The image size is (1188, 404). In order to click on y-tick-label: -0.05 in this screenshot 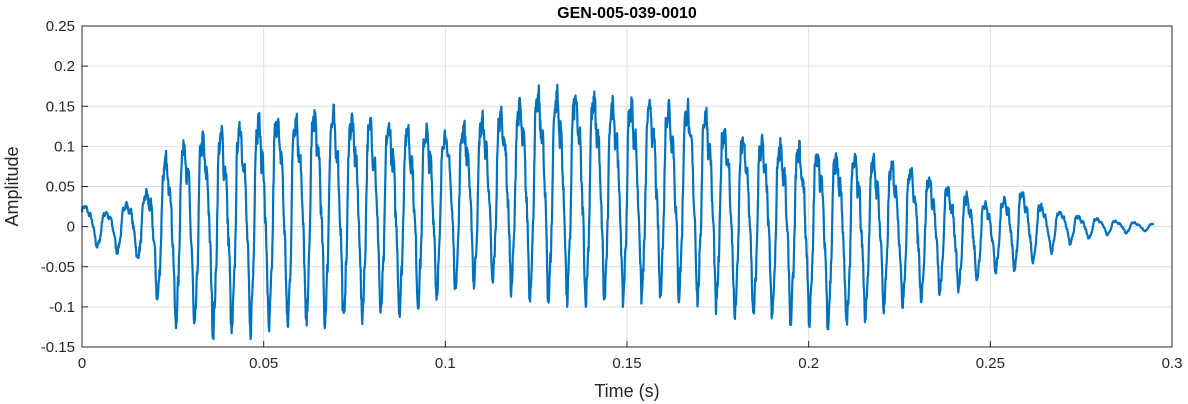, I will do `click(58, 267)`.